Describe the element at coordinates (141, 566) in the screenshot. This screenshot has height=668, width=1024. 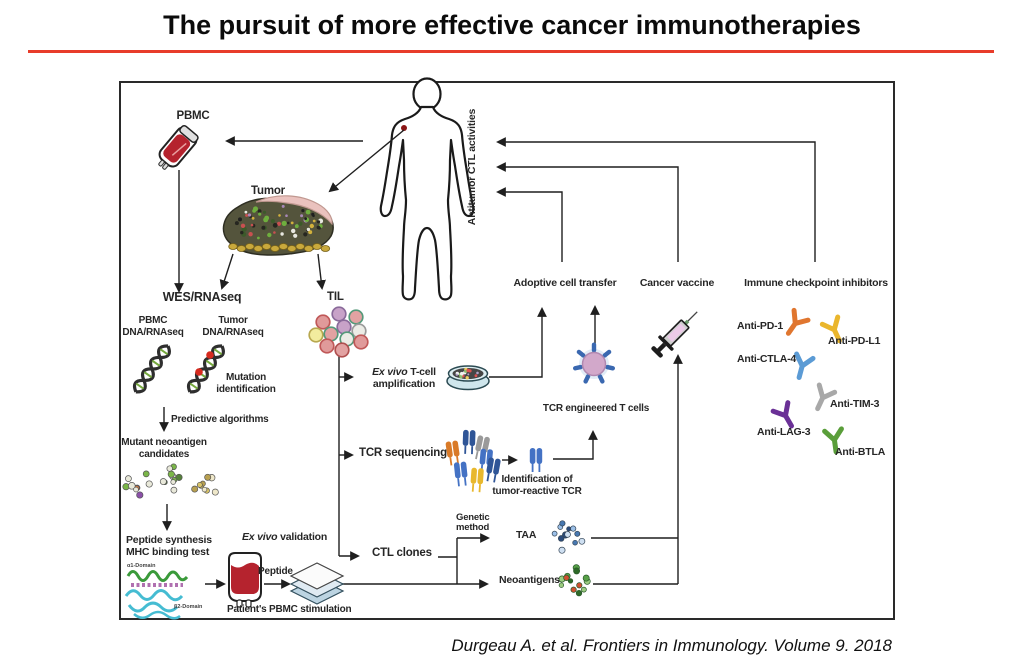
I see `alpha-domain-label: α1-Domain` at that location.